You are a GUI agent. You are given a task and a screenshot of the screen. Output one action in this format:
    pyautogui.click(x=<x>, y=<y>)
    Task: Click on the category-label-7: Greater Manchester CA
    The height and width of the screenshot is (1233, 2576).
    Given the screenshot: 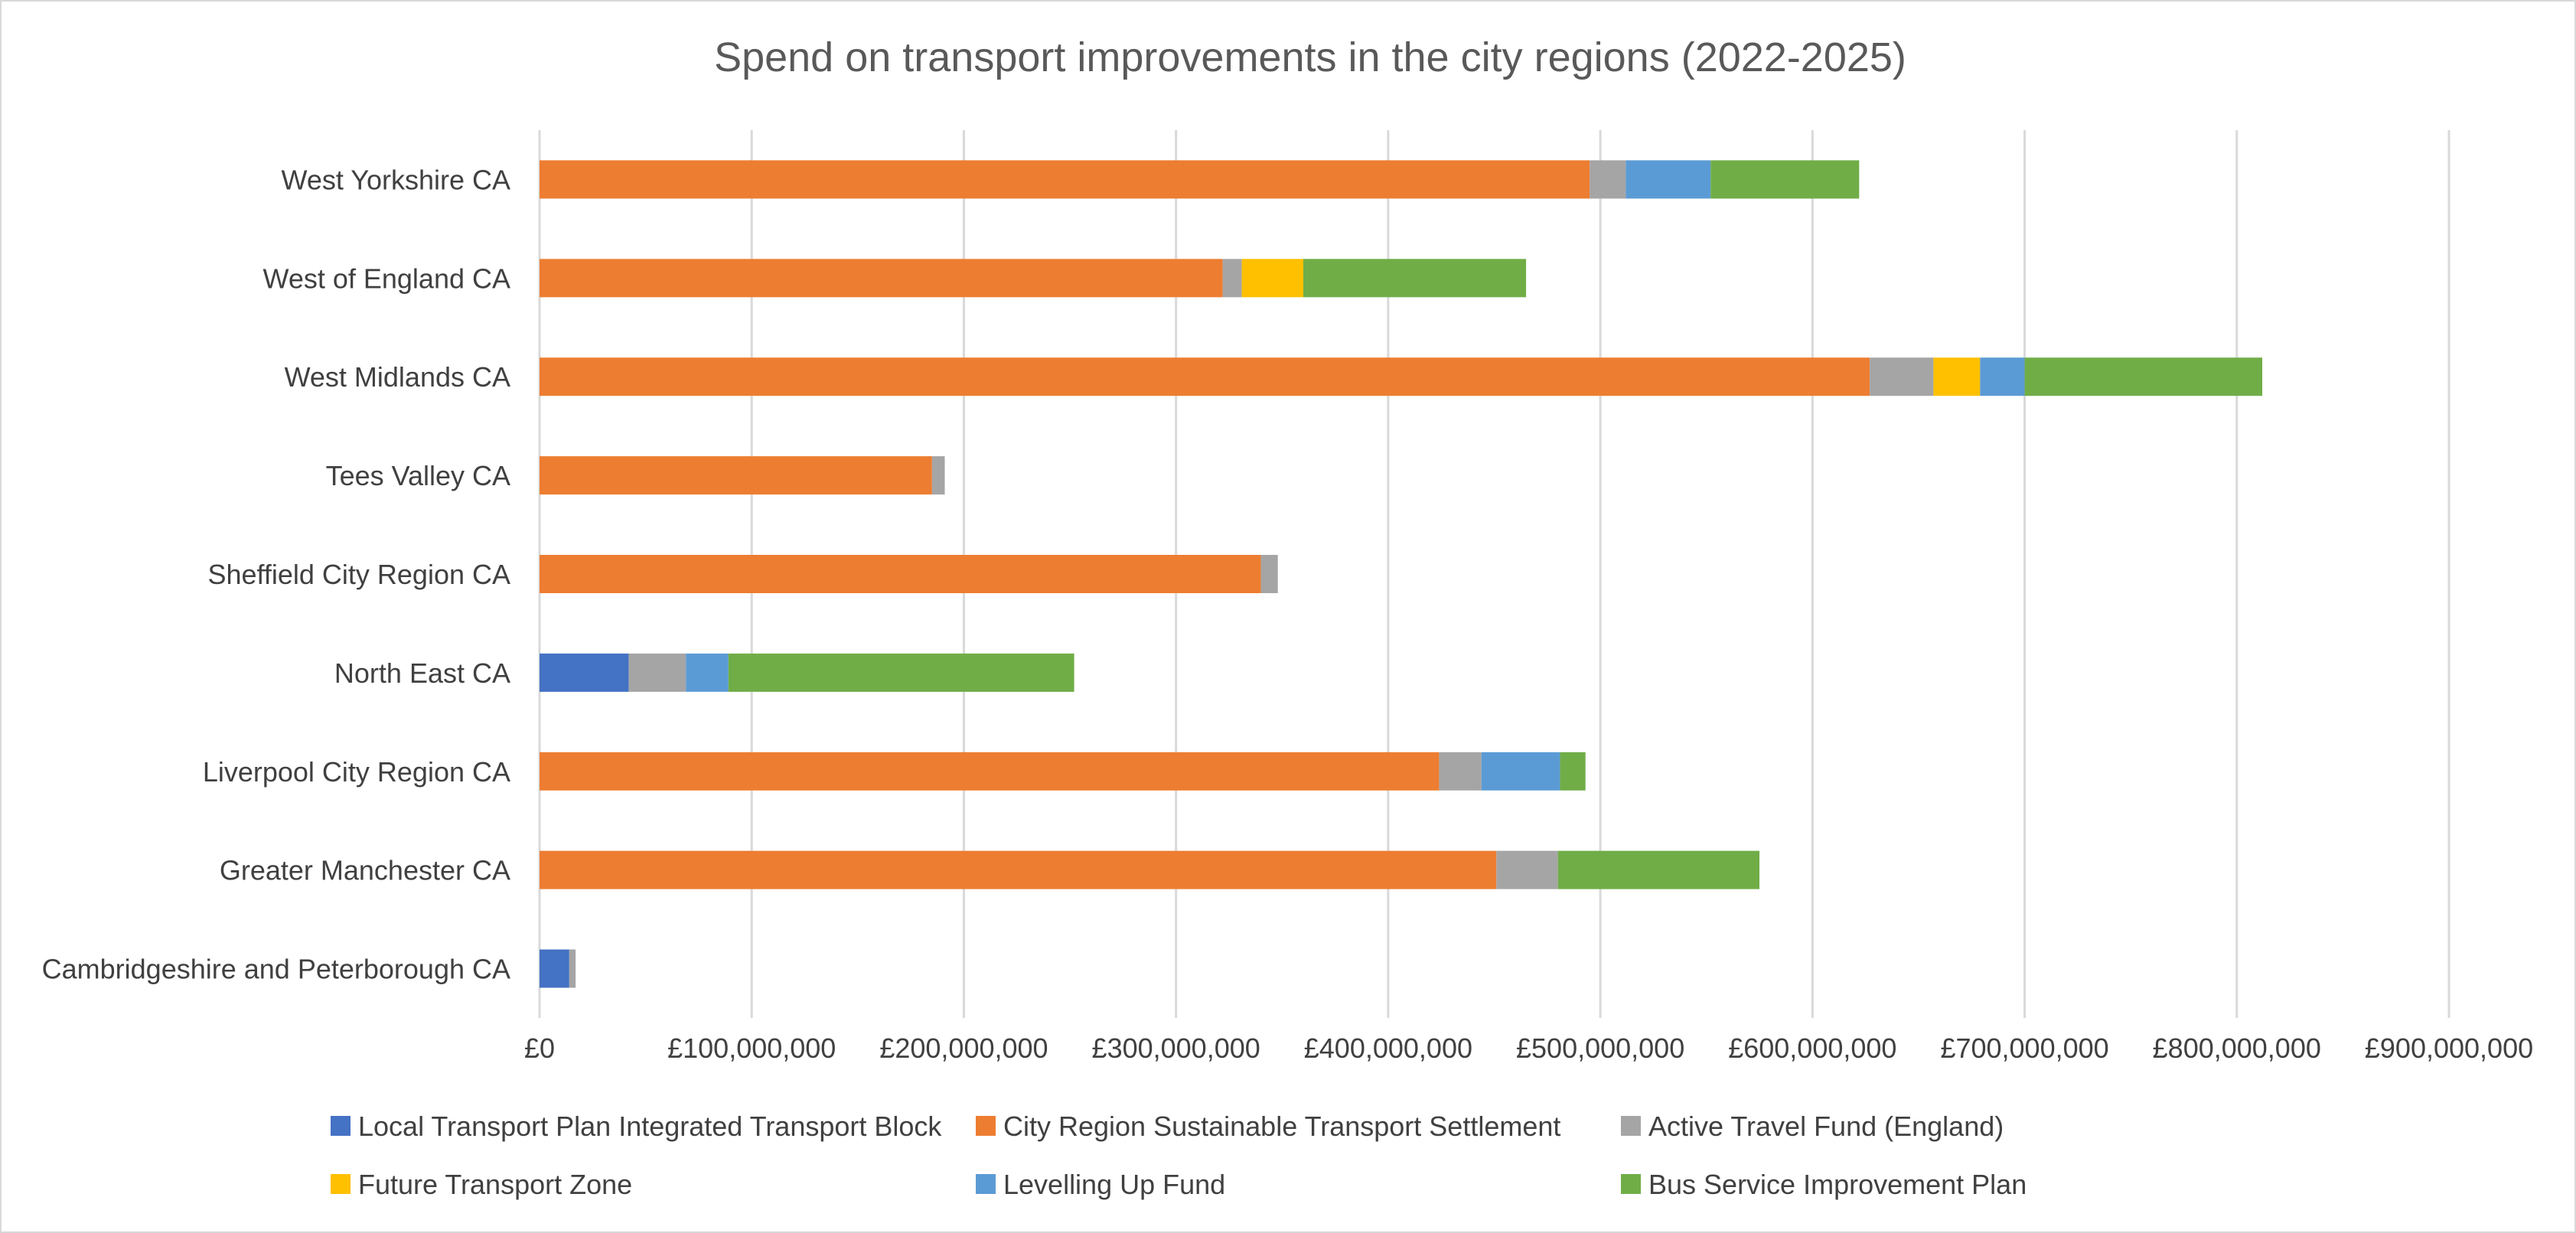 What is the action you would take?
    pyautogui.click(x=365, y=871)
    